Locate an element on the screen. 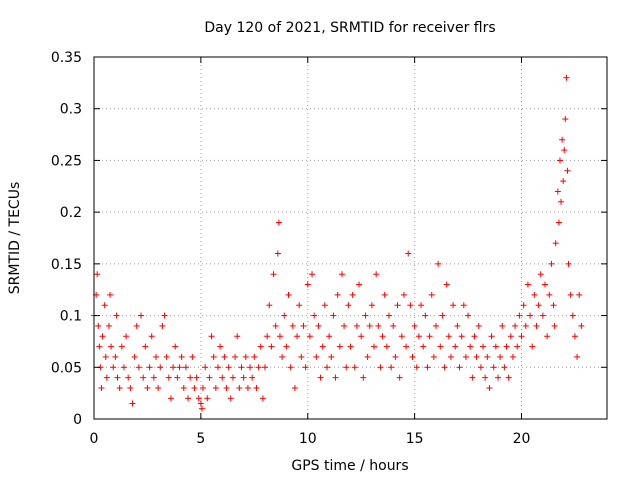  x-tick-label: 20 is located at coordinates (522, 439).